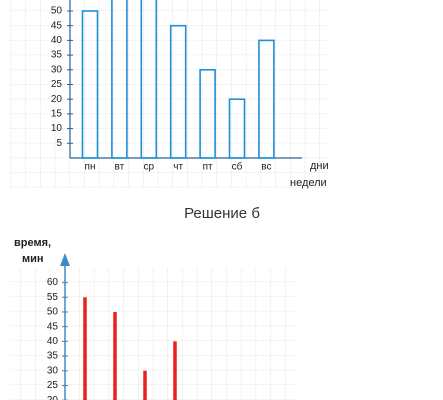  Describe the element at coordinates (59, 143) in the screenshot. I see `y-tick-label: 5` at that location.